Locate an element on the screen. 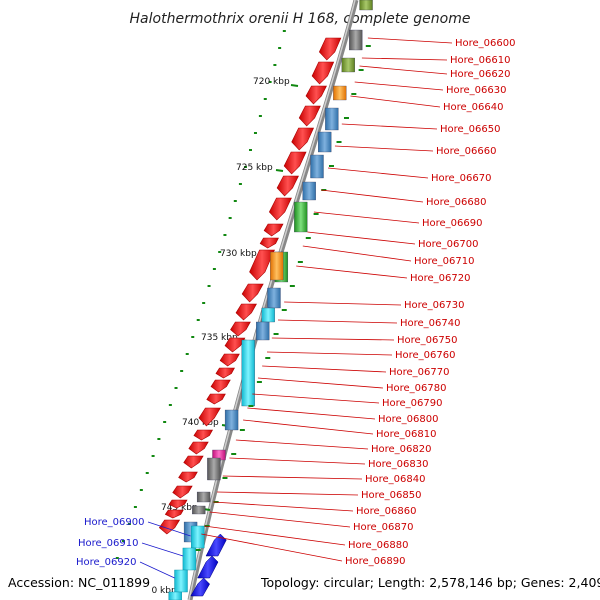  gene-label: Hore_06600 is located at coordinates (485, 43).